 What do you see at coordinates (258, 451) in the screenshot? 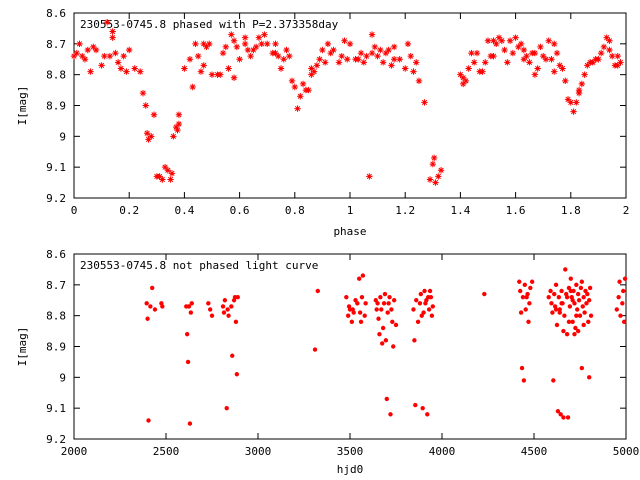
I see `x-tick-label: 3000` at bounding box center [258, 451].